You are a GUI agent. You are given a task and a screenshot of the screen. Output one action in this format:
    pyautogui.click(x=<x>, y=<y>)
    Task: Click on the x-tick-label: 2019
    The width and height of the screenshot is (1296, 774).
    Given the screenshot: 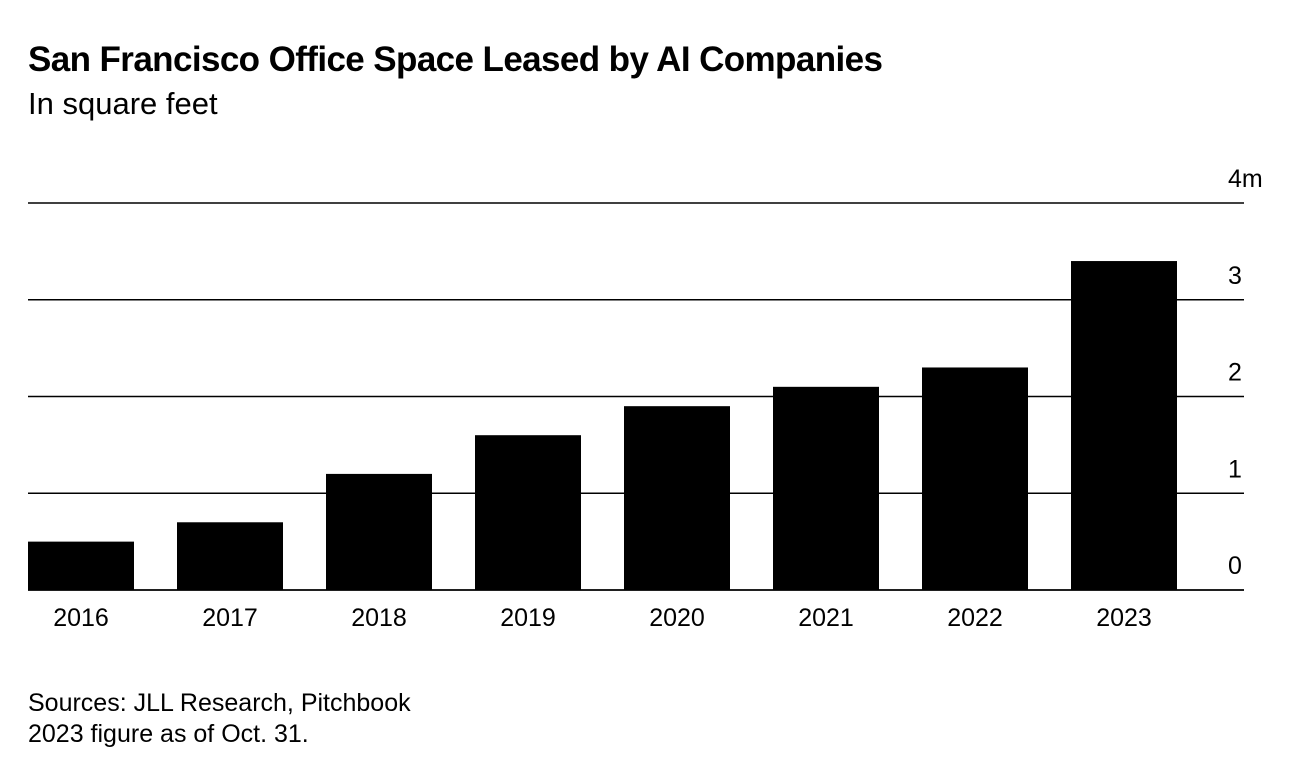 What is the action you would take?
    pyautogui.click(x=528, y=618)
    